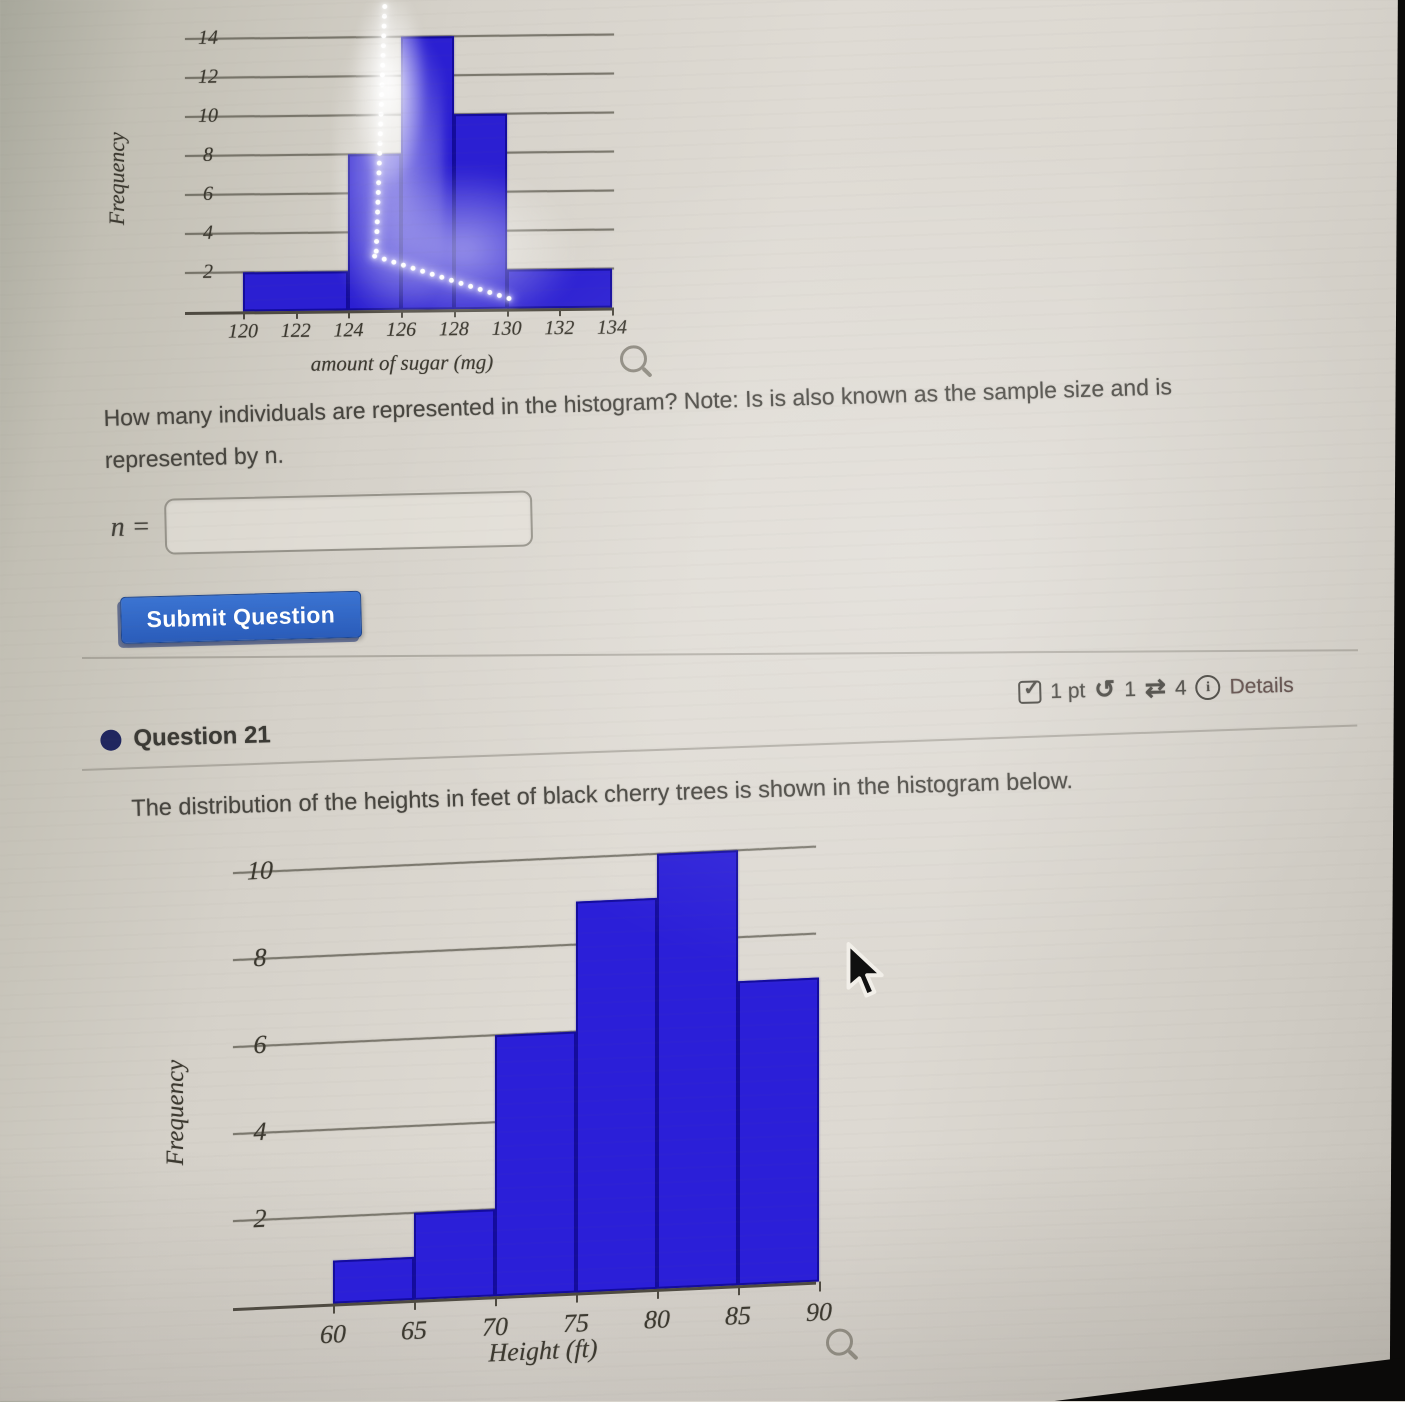  What do you see at coordinates (333, 1334) in the screenshot?
I see `x-tick-label: 60` at bounding box center [333, 1334].